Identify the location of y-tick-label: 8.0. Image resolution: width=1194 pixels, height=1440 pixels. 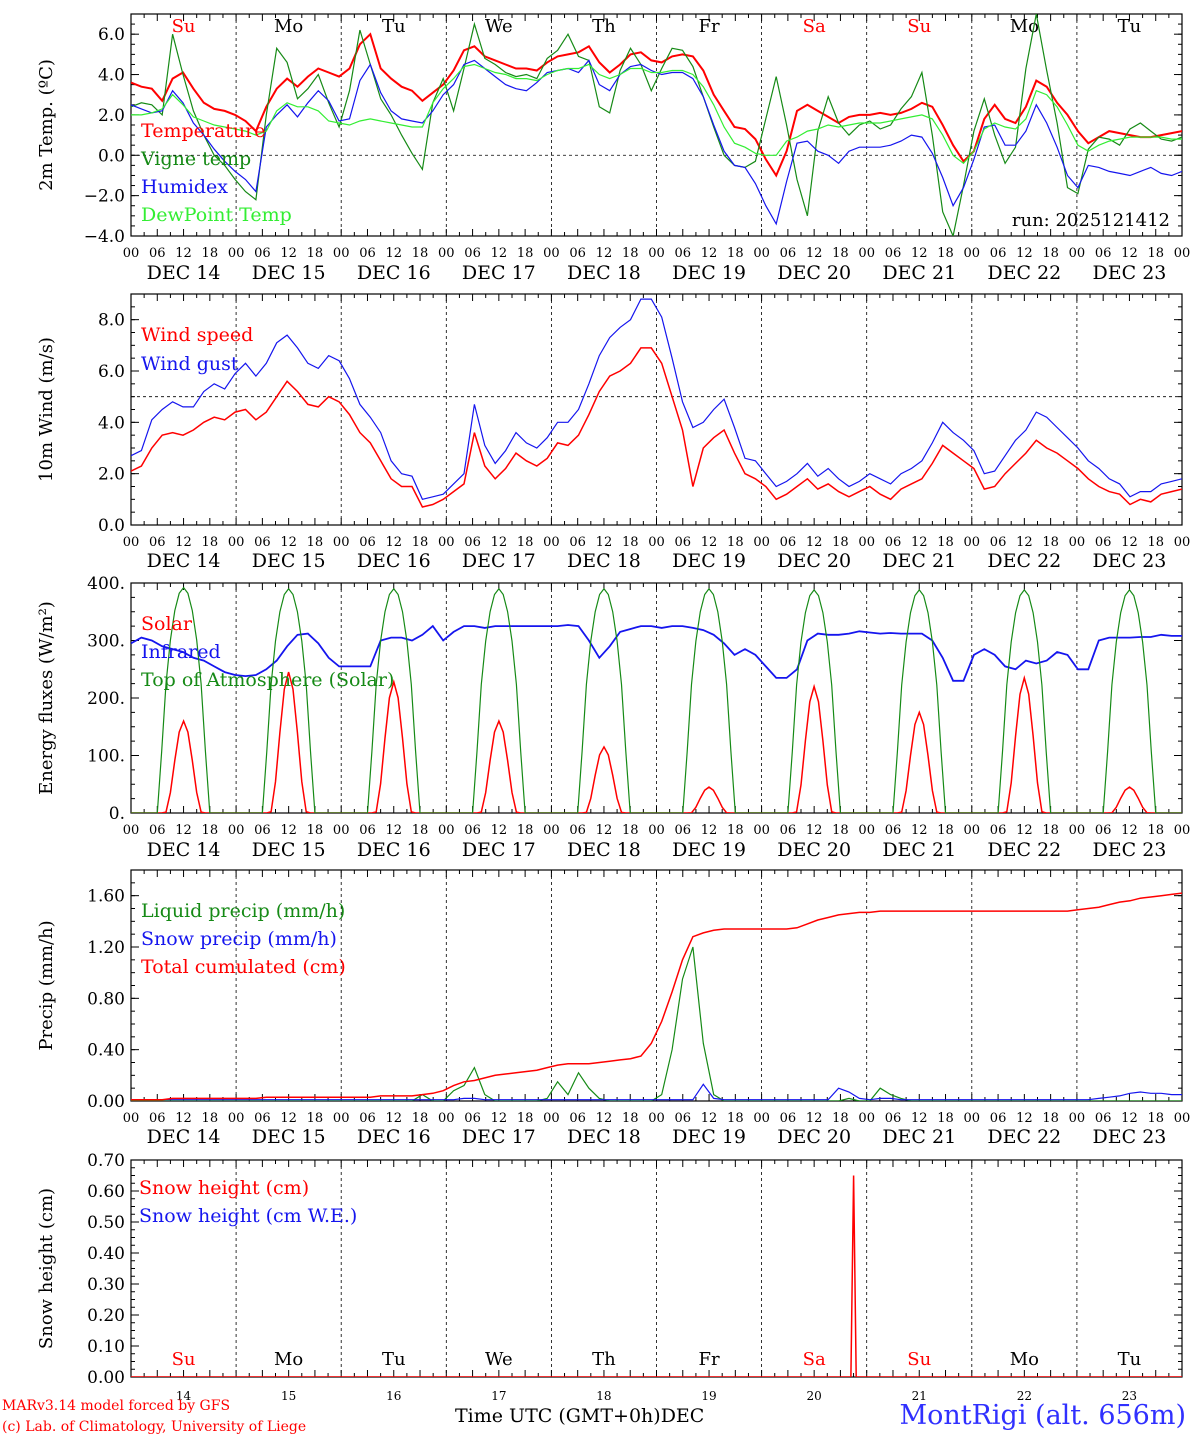
(111, 321).